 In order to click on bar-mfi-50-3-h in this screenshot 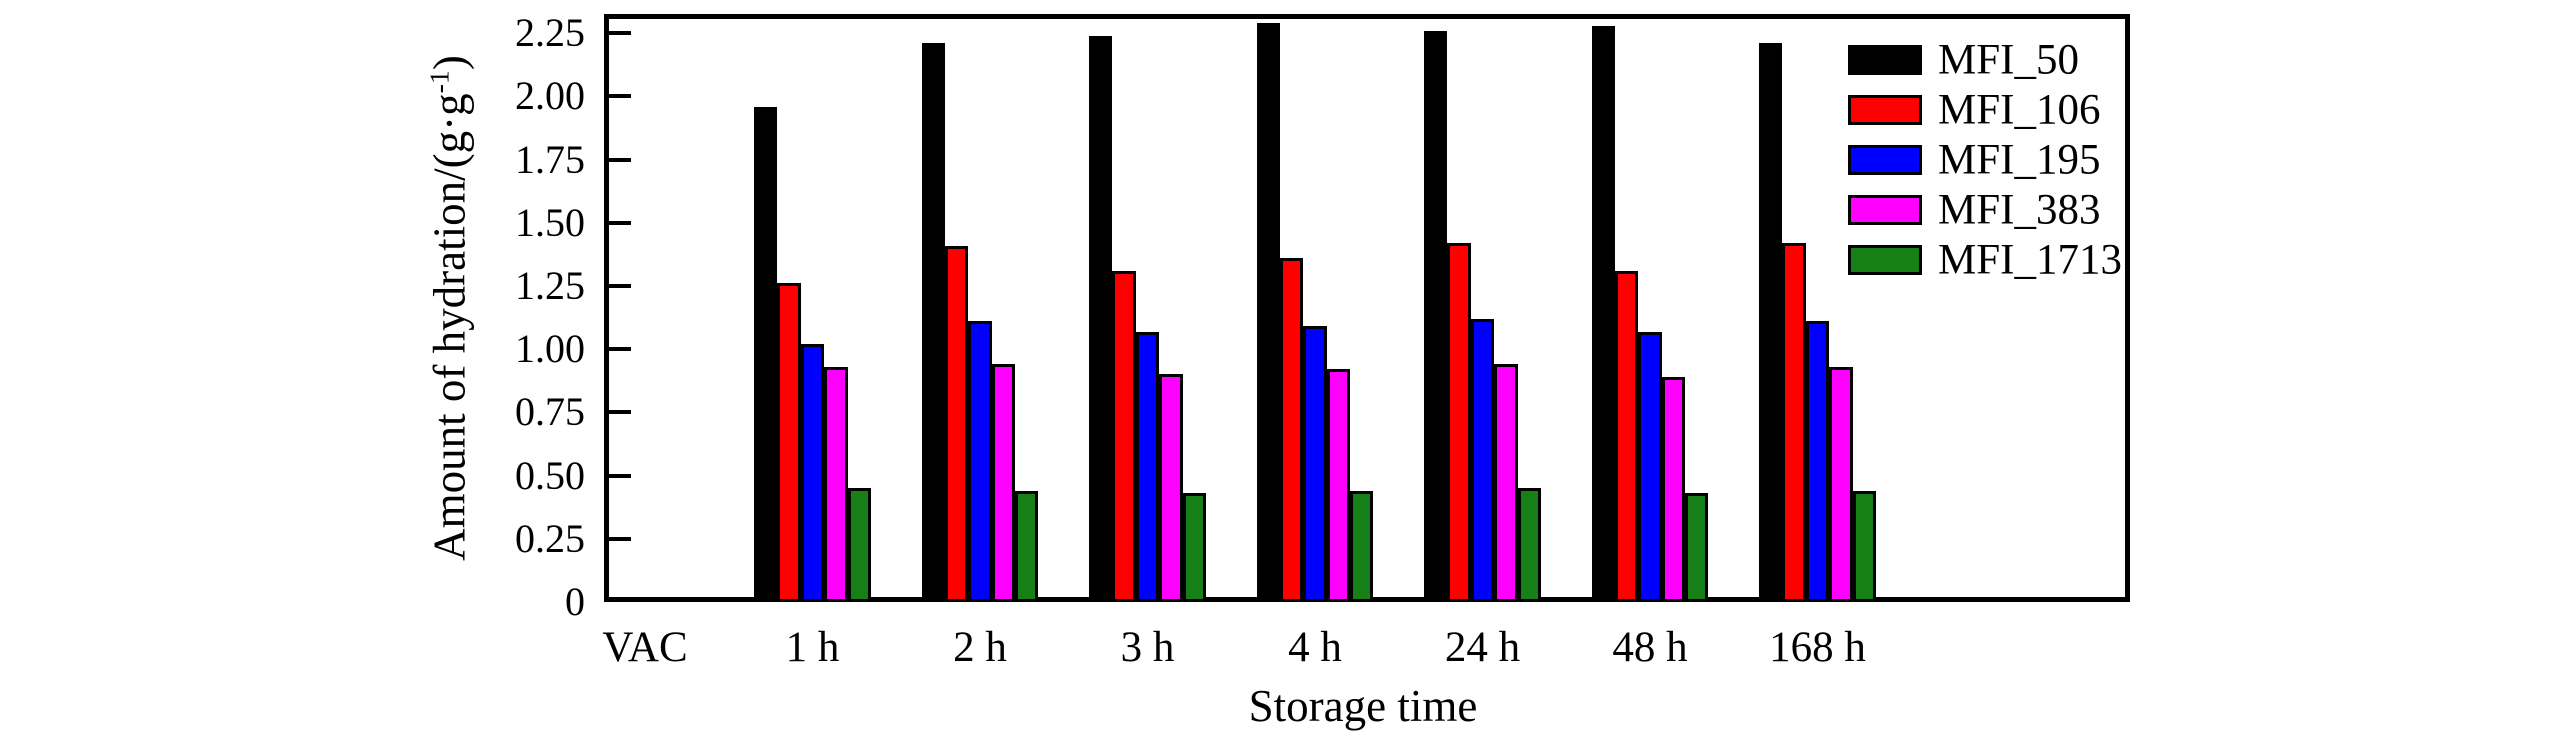, I will do `click(1101, 318)`.